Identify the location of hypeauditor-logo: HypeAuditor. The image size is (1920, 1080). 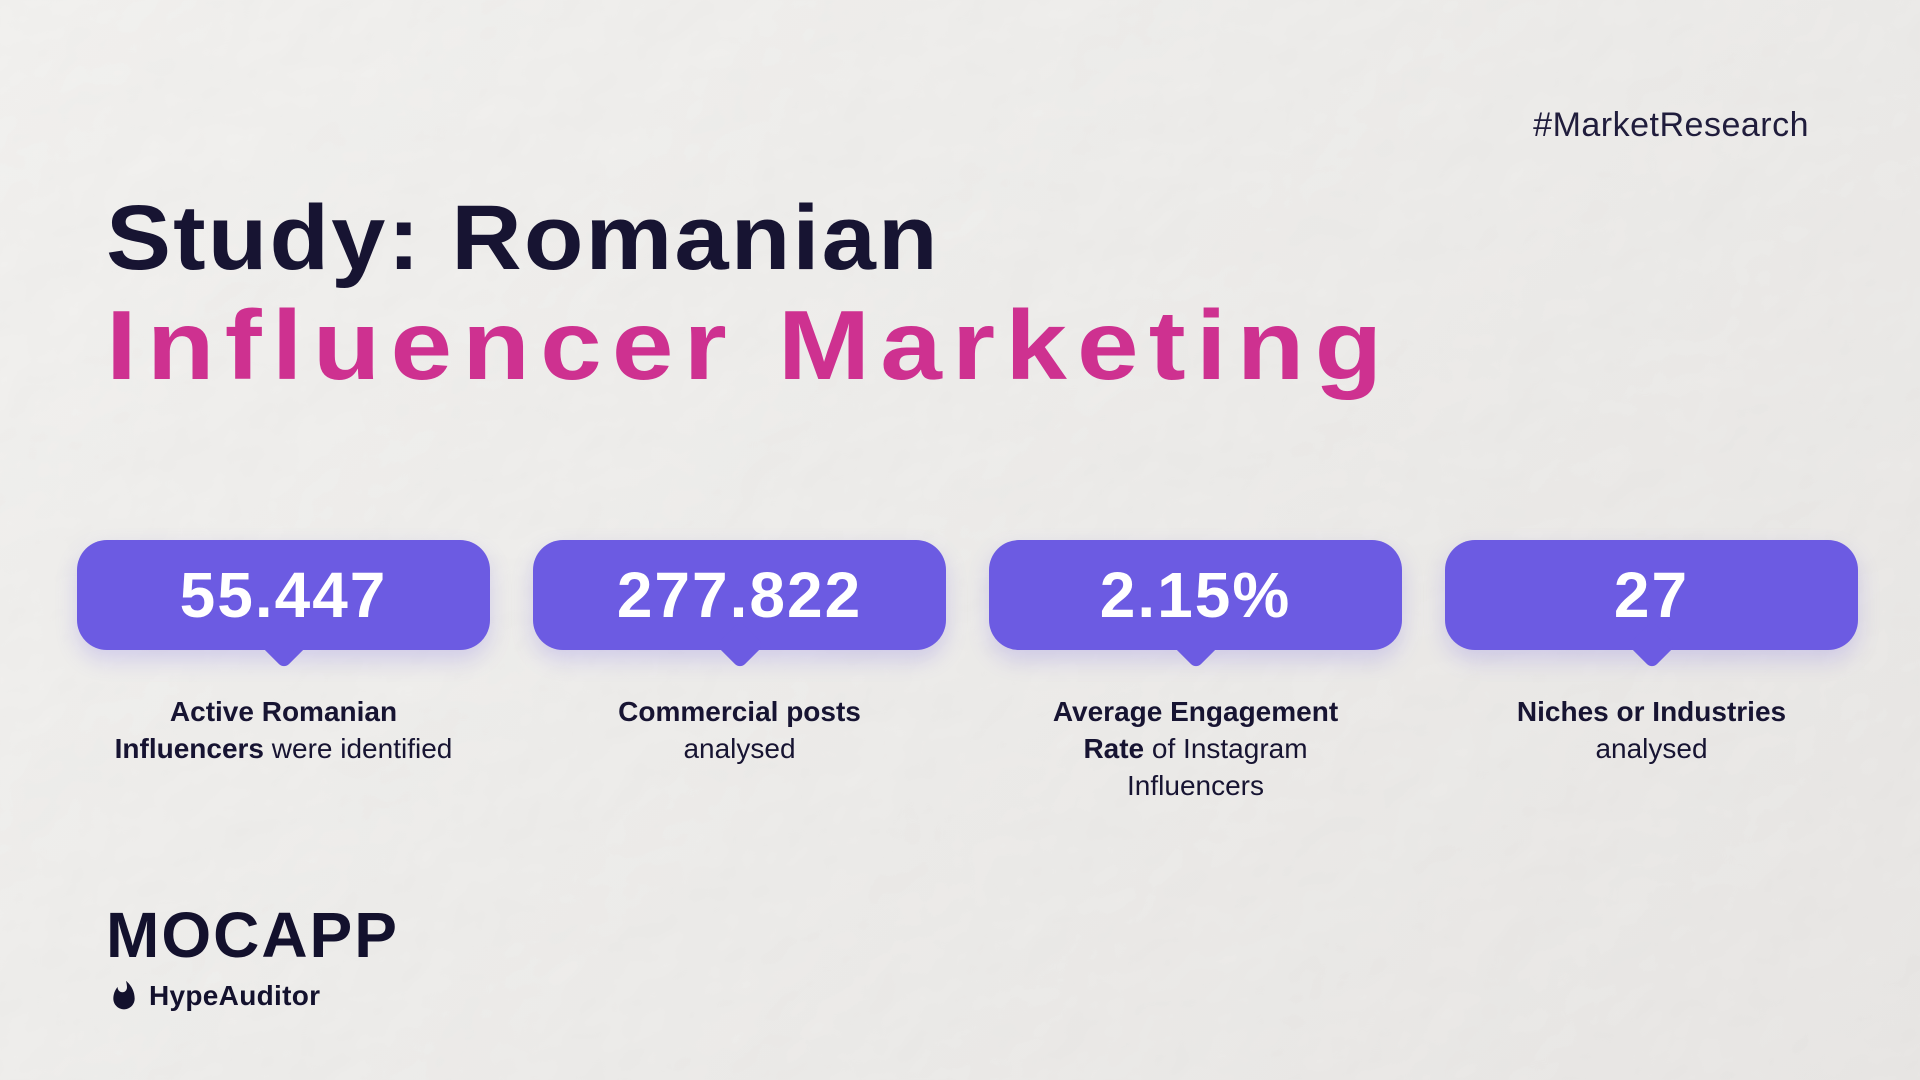
(253, 996).